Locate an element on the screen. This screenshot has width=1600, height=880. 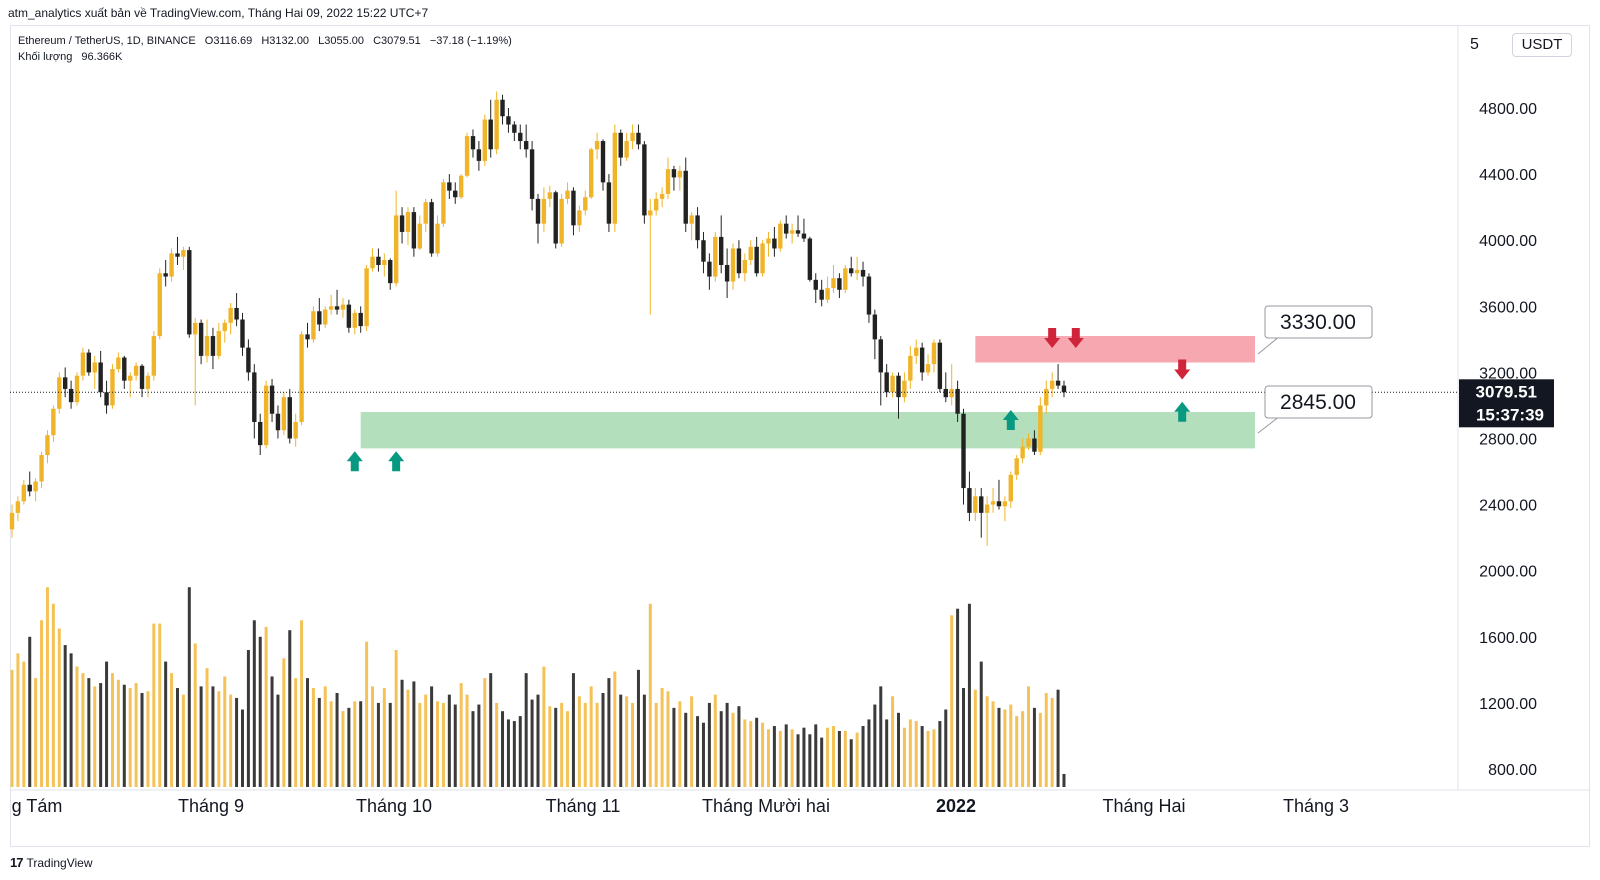
currency-selector-button: USDT is located at coordinates (1542, 45).